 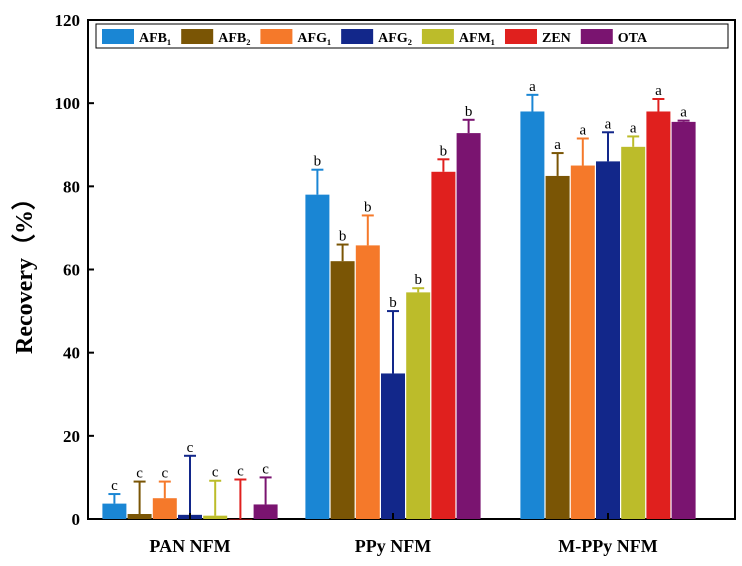 What do you see at coordinates (68, 20) in the screenshot?
I see `y-tick-label: 120` at bounding box center [68, 20].